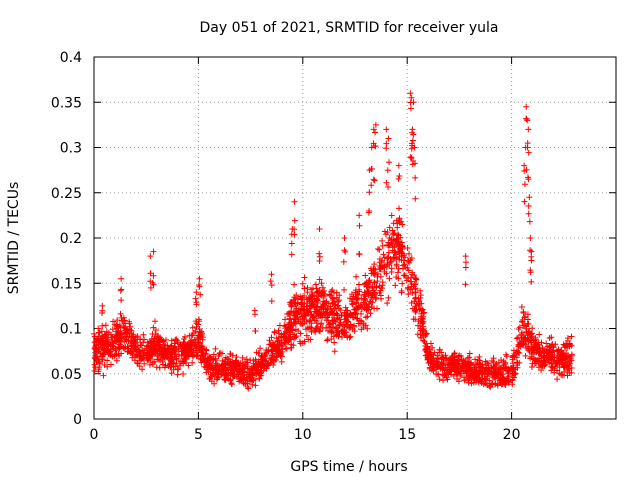 Image resolution: width=640 pixels, height=480 pixels. What do you see at coordinates (71, 330) in the screenshot?
I see `y-tick-label: 0.1` at bounding box center [71, 330].